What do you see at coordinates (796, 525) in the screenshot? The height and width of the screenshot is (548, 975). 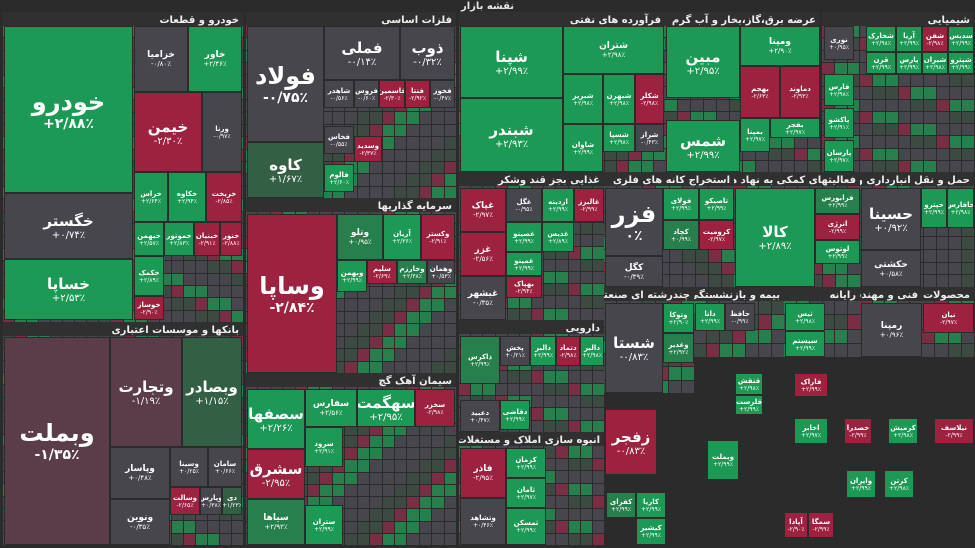 I see `stock-tile: آپادا -۲/۹۰٪` at bounding box center [796, 525].